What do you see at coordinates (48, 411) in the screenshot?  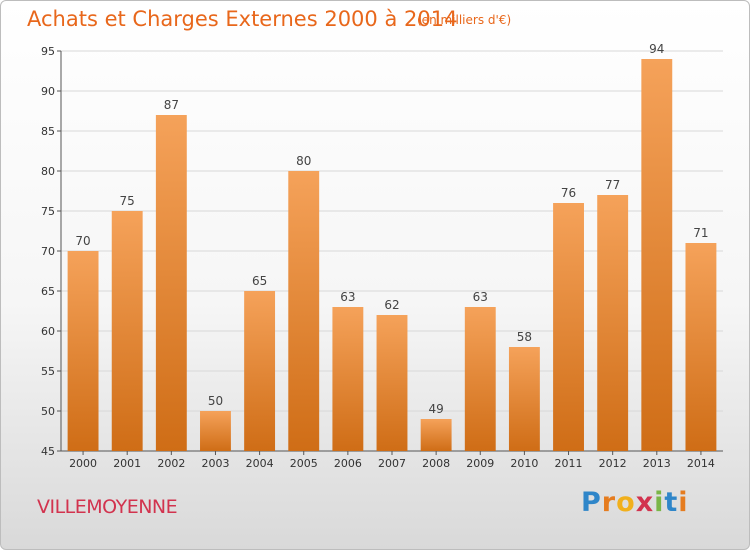 I see `y-tick-label: 50` at bounding box center [48, 411].